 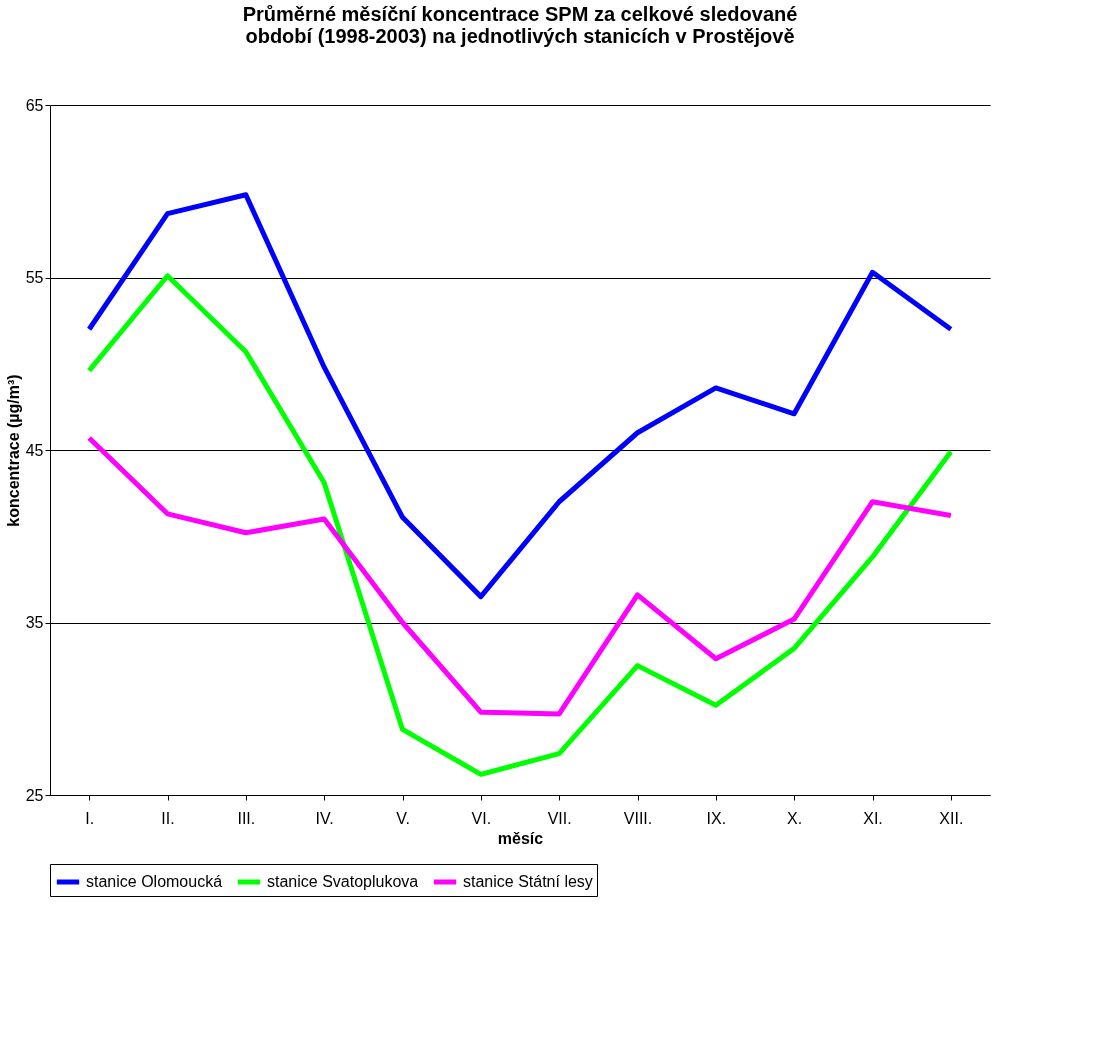 What do you see at coordinates (716, 818) in the screenshot?
I see `x-tick-label: IX.` at bounding box center [716, 818].